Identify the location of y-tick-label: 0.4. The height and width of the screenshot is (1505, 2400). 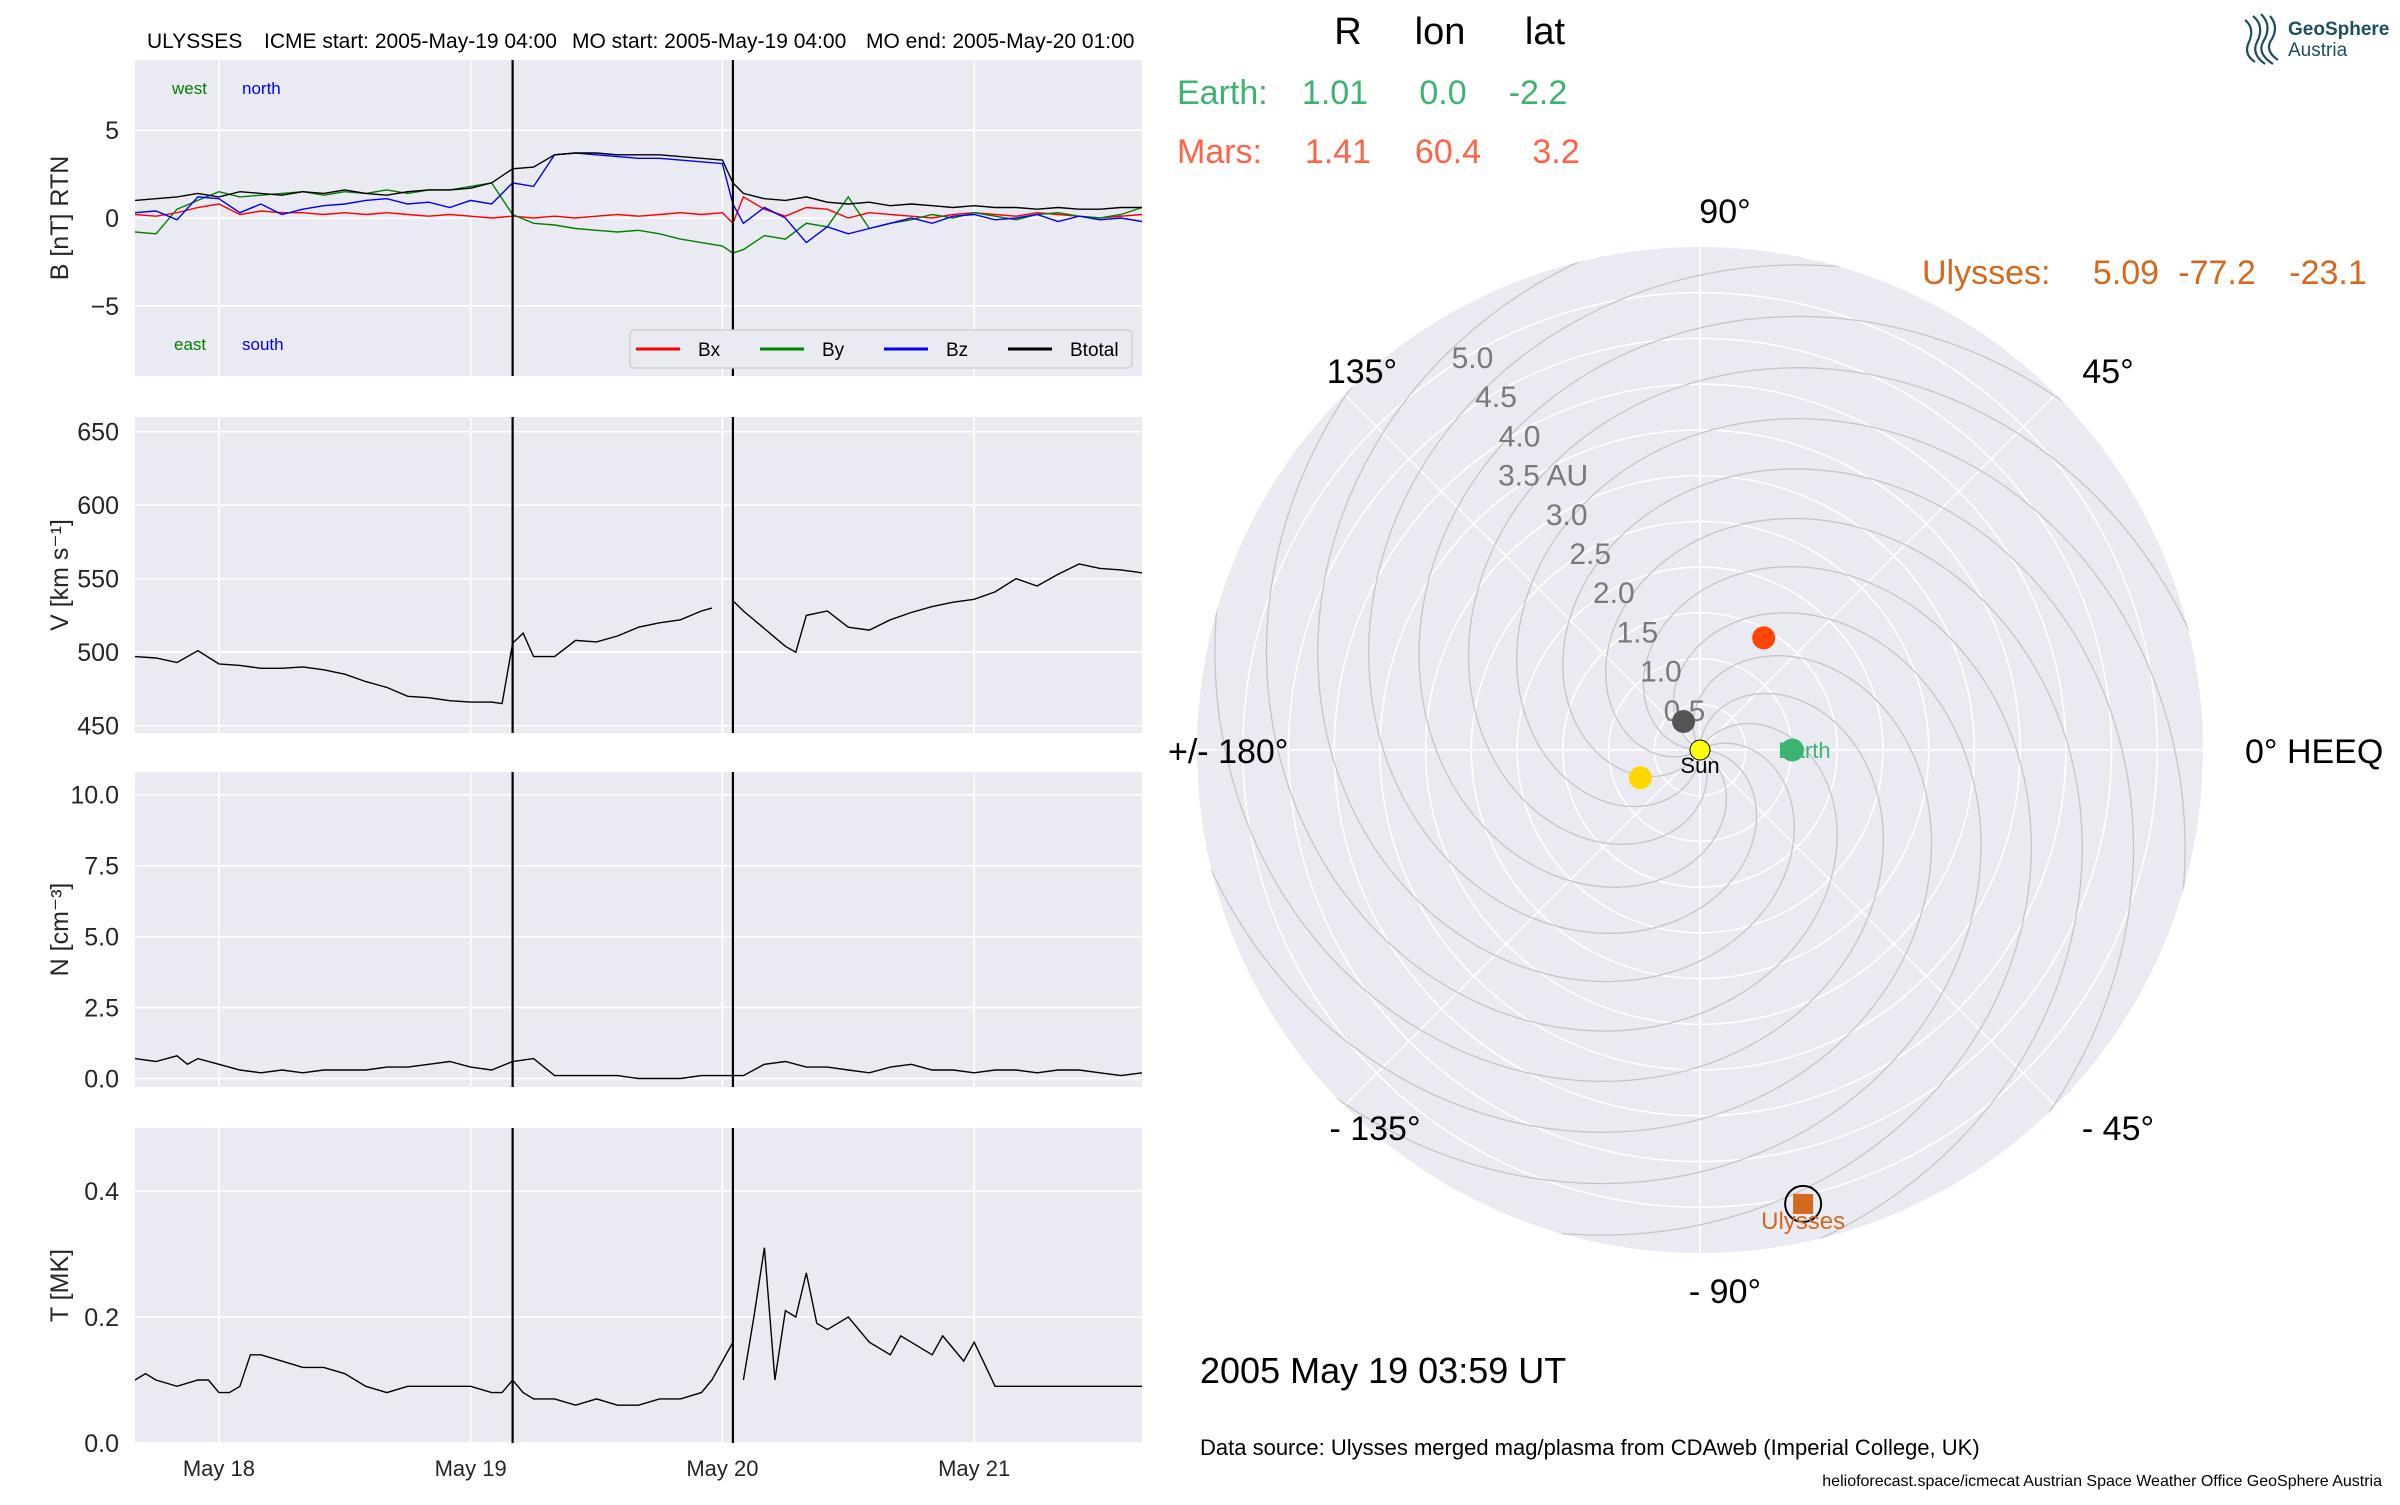
(101, 1192).